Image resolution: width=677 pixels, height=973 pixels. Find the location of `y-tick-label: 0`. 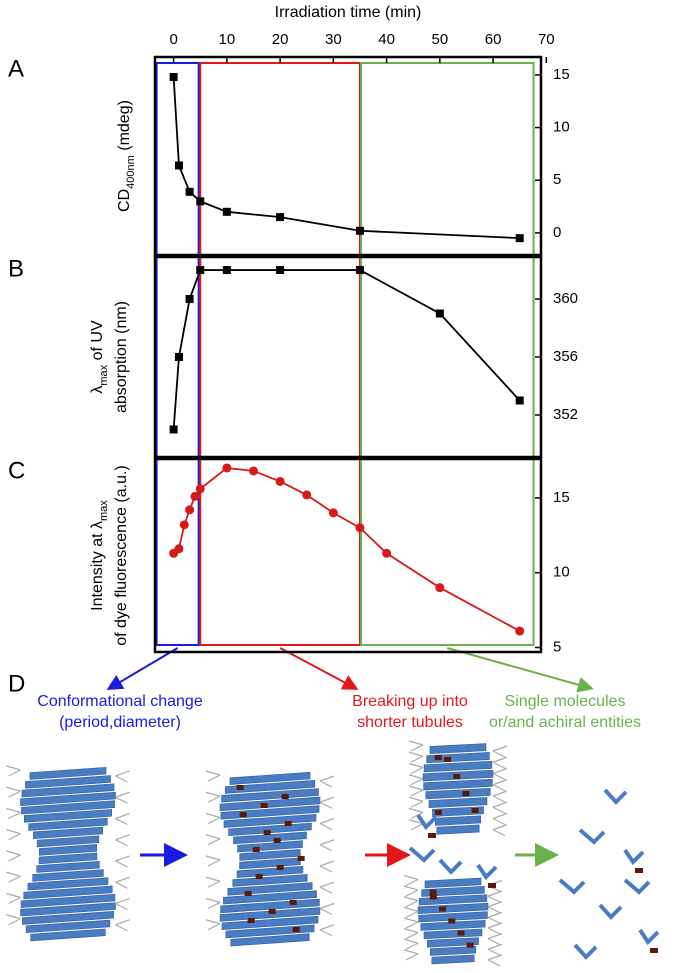

y-tick-label: 0 is located at coordinates (557, 232).